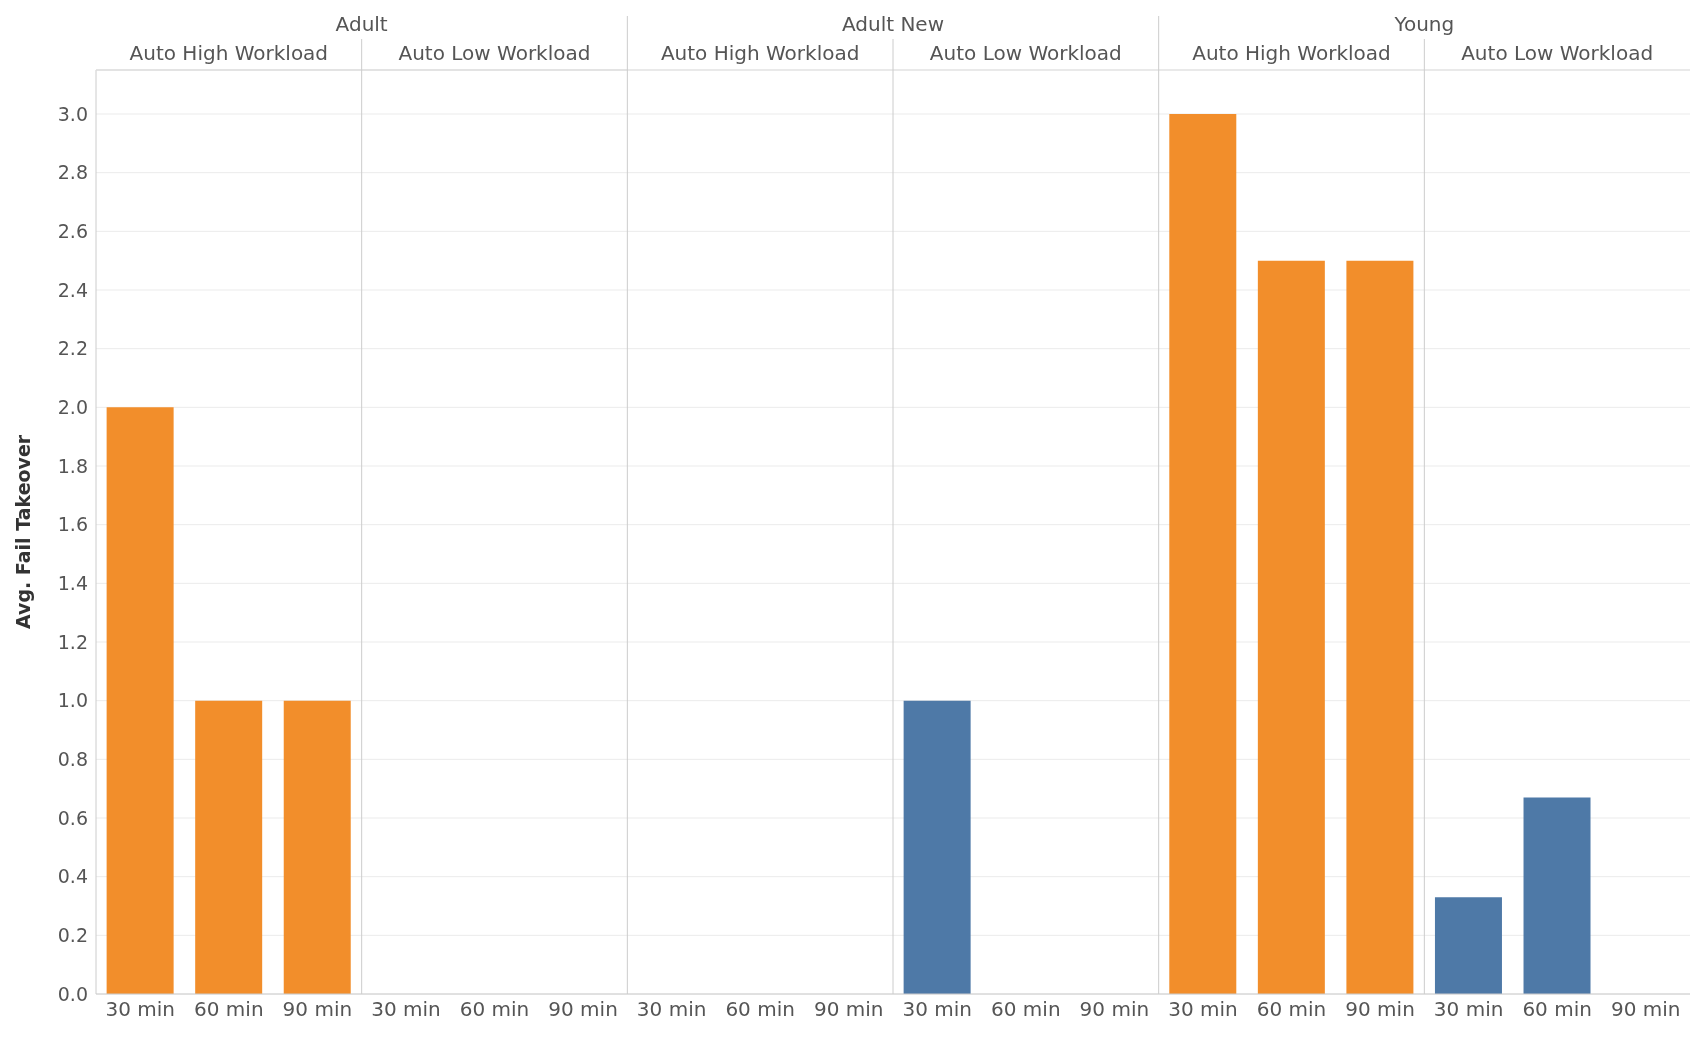  Describe the element at coordinates (72, 993) in the screenshot. I see `y-tick-label: 0.0` at that location.